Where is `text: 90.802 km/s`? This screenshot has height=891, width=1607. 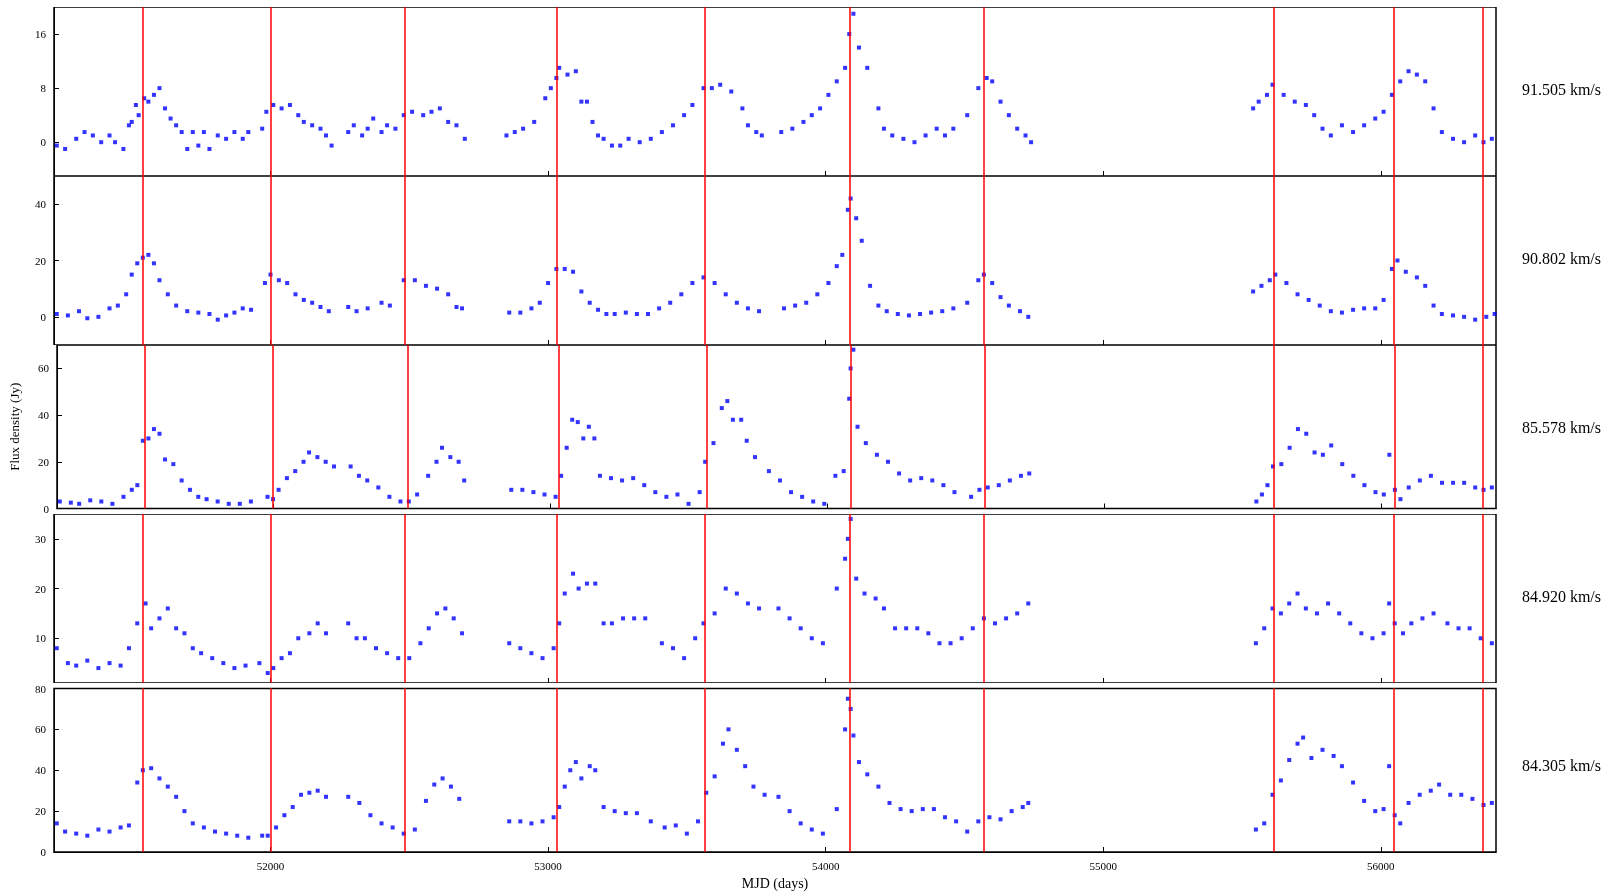 text: 90.802 km/s is located at coordinates (1561, 258).